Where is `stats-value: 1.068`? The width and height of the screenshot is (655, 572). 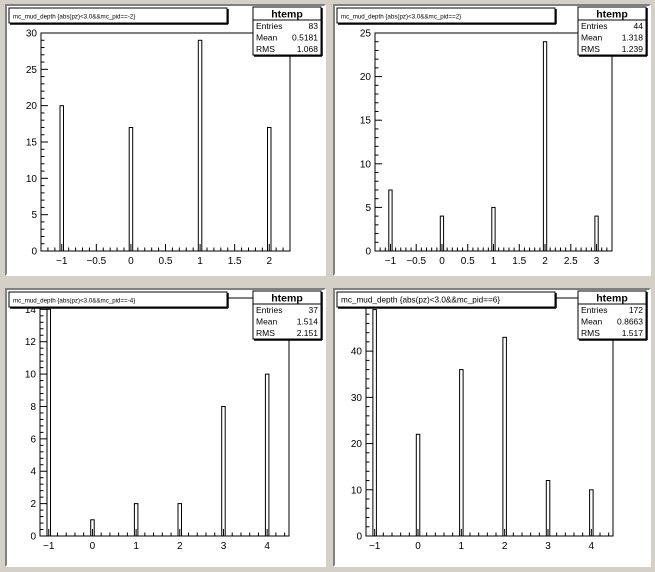 stats-value: 1.068 is located at coordinates (308, 49).